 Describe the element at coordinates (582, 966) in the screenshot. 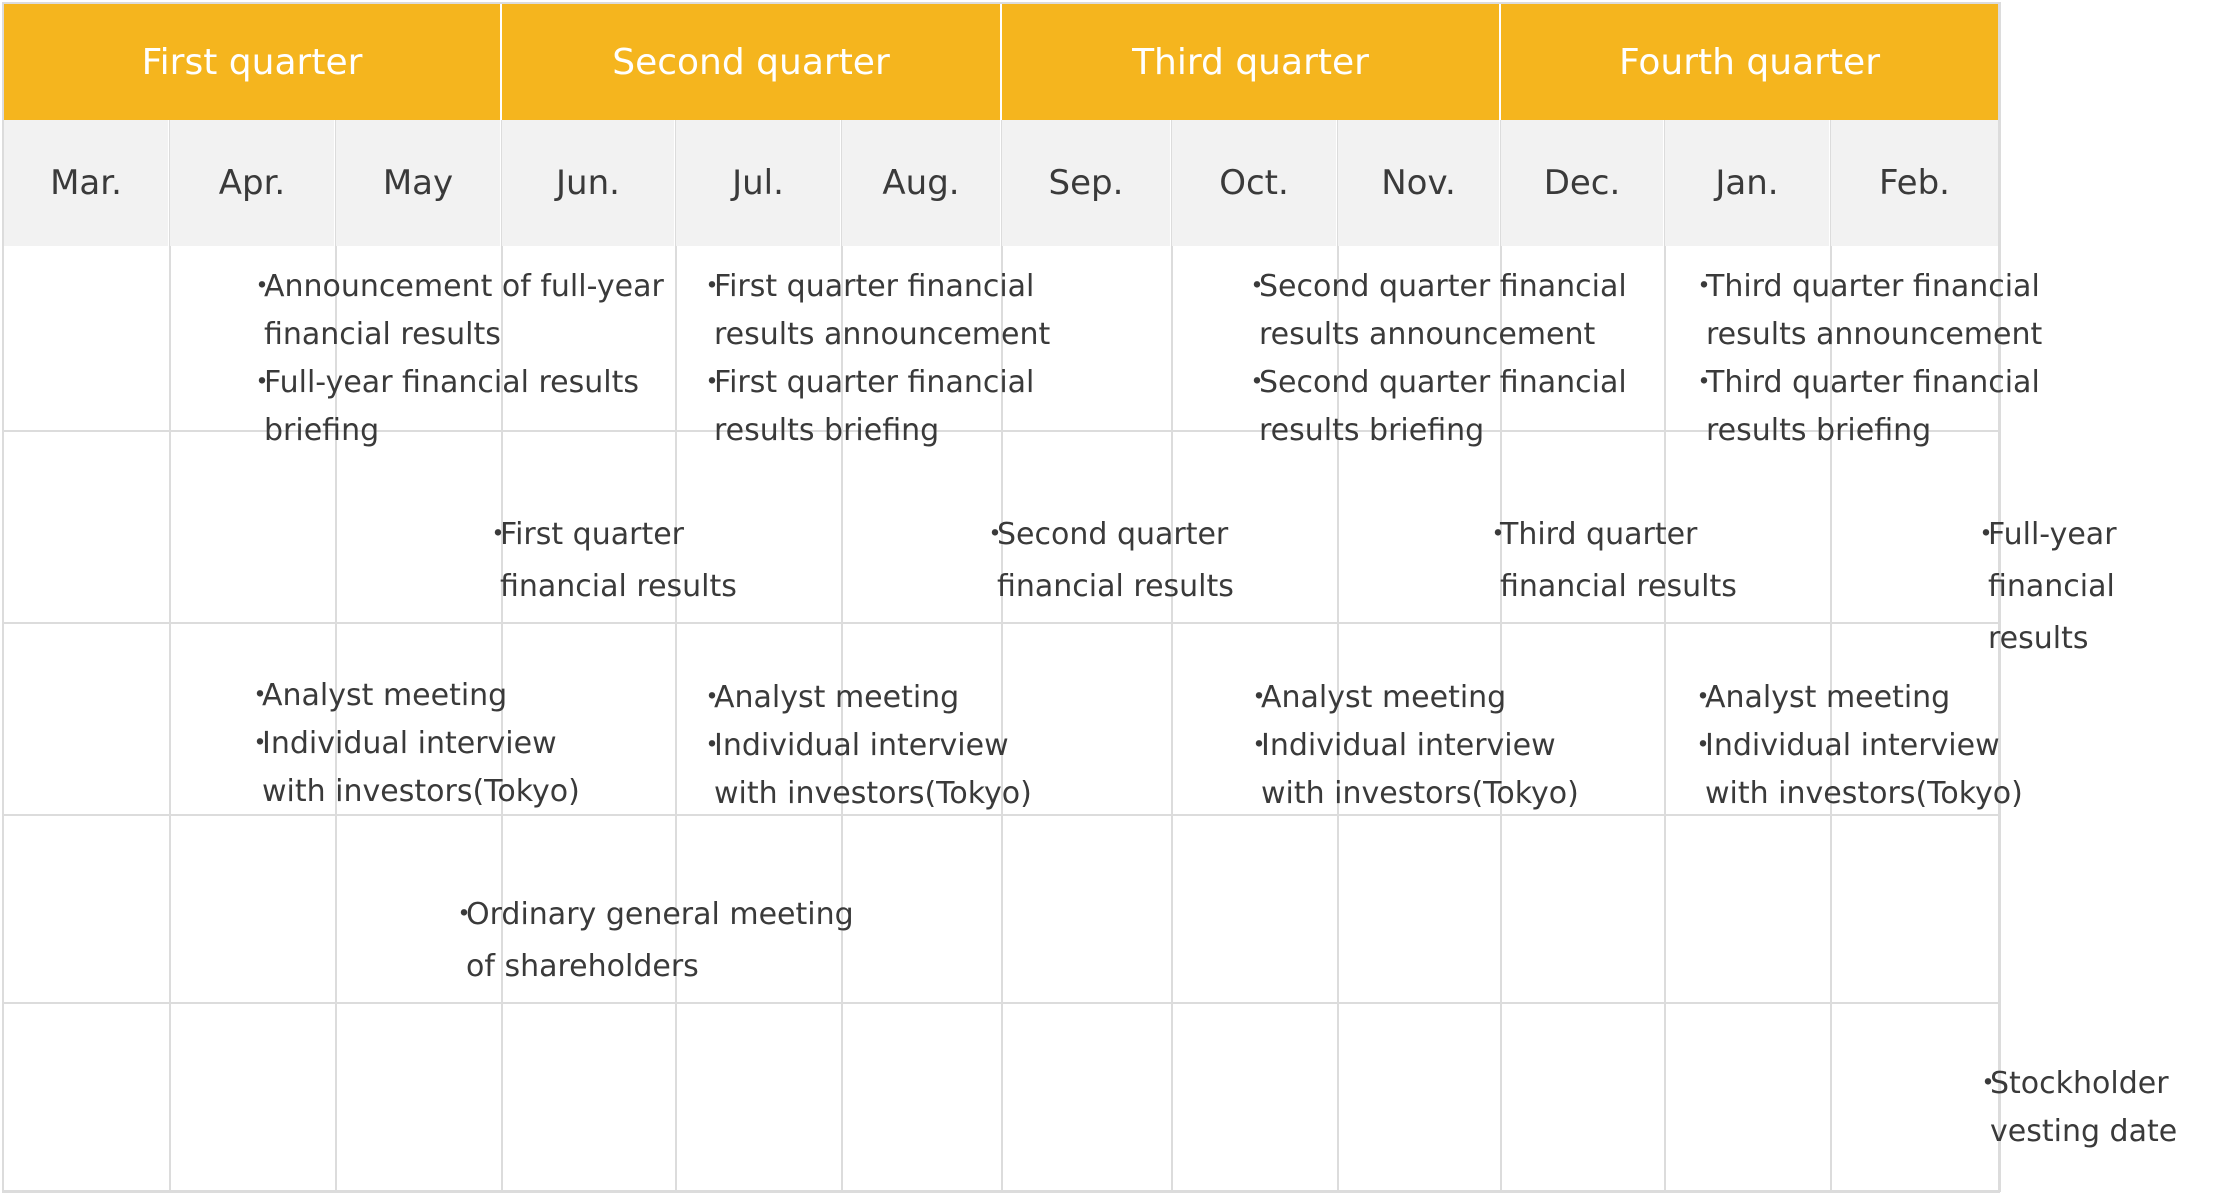

I see `event-text: of shareholders` at that location.